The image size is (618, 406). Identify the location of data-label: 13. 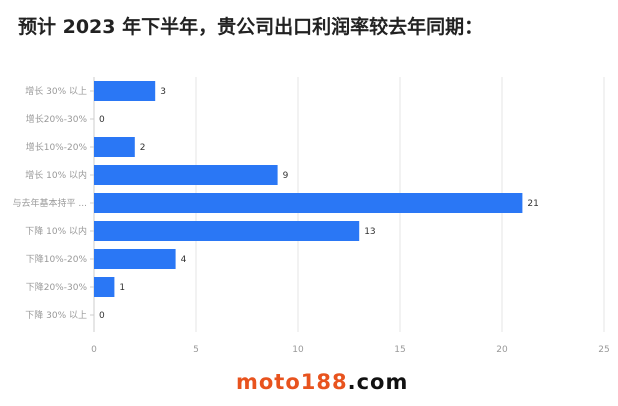
(369, 232).